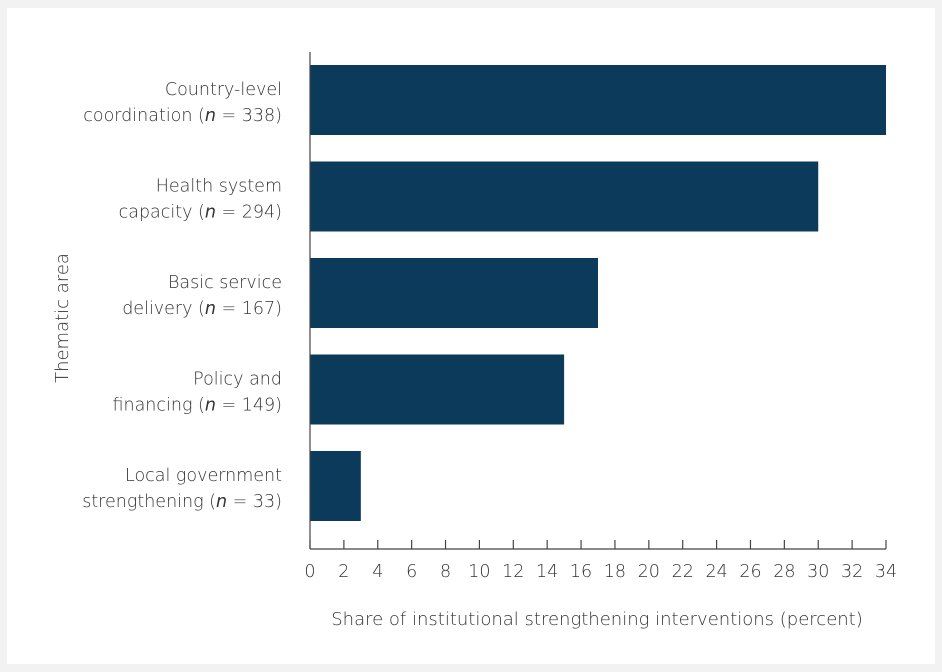 Image resolution: width=942 pixels, height=672 pixels. Describe the element at coordinates (200, 213) in the screenshot. I see `category-label-line2-1: capacity (n = 294)` at that location.